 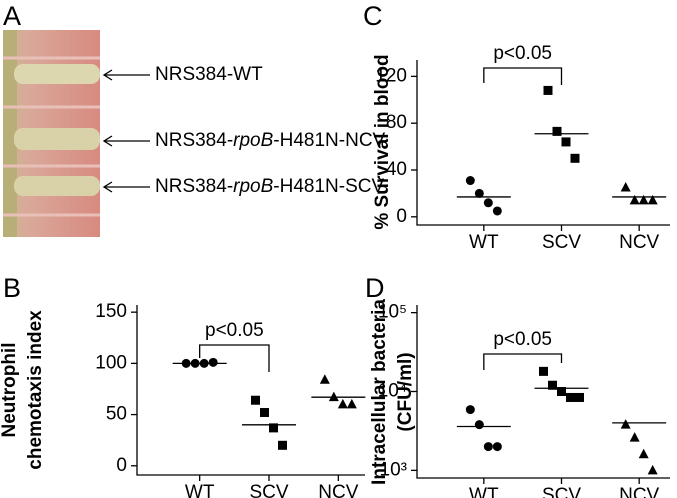 I want to click on y-tick-label: 120, so click(x=391, y=75).